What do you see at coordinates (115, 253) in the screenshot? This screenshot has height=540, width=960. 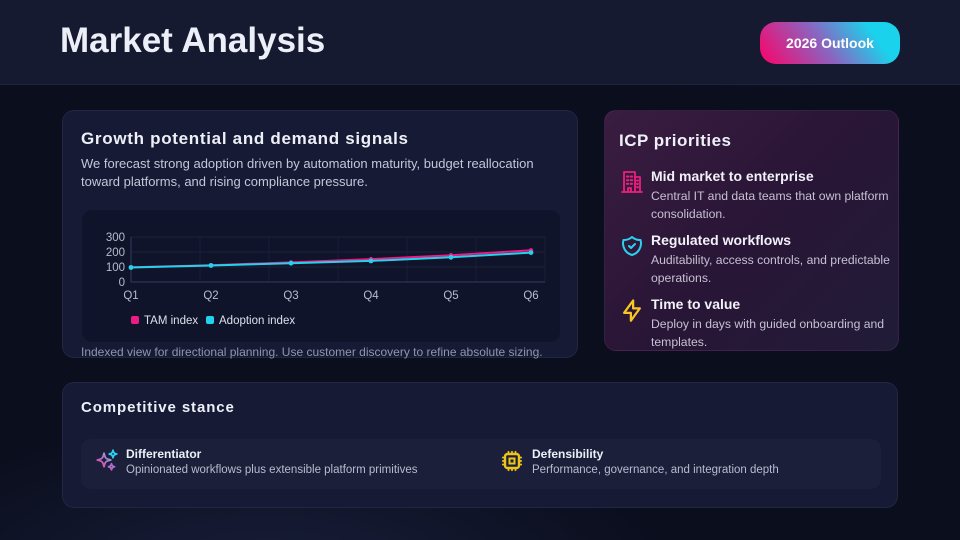 I see `svg-text: 200` at bounding box center [115, 253].